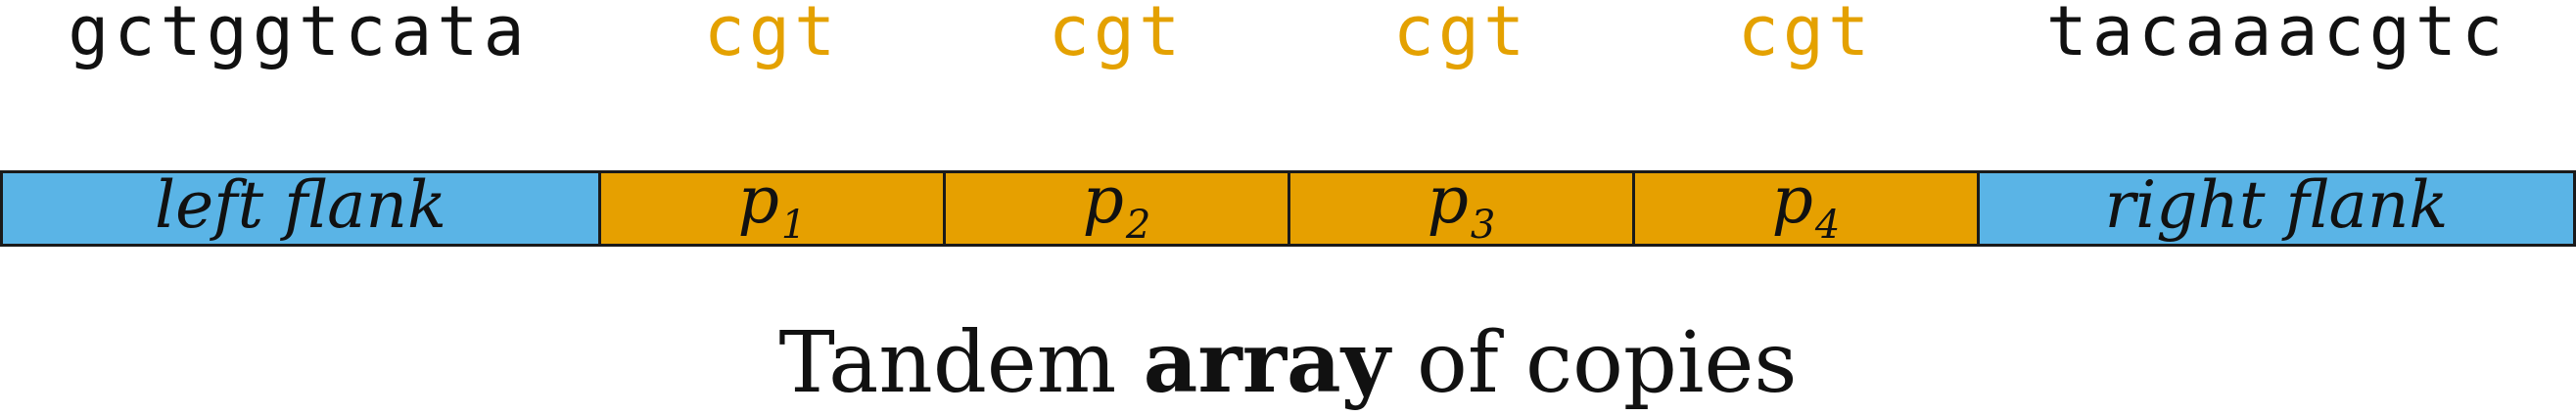 The height and width of the screenshot is (416, 2576). I want to click on copy-label-2: p2, so click(1116, 205).